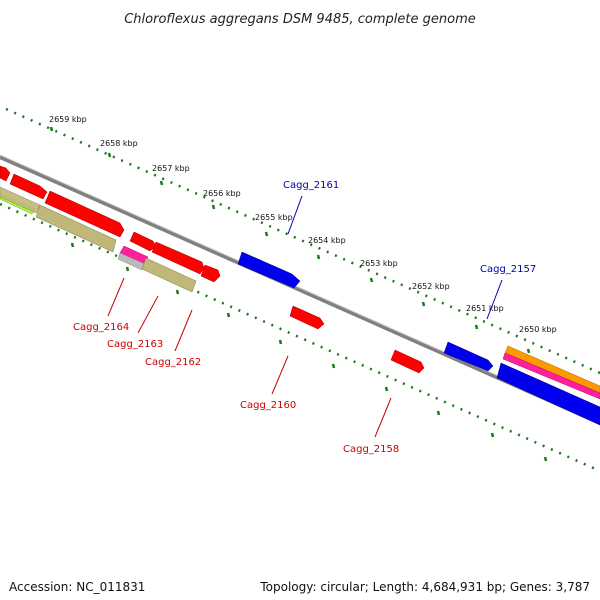 The height and width of the screenshot is (600, 600). Describe the element at coordinates (268, 405) in the screenshot. I see `gene-label-reverse: Cagg_2160` at that location.